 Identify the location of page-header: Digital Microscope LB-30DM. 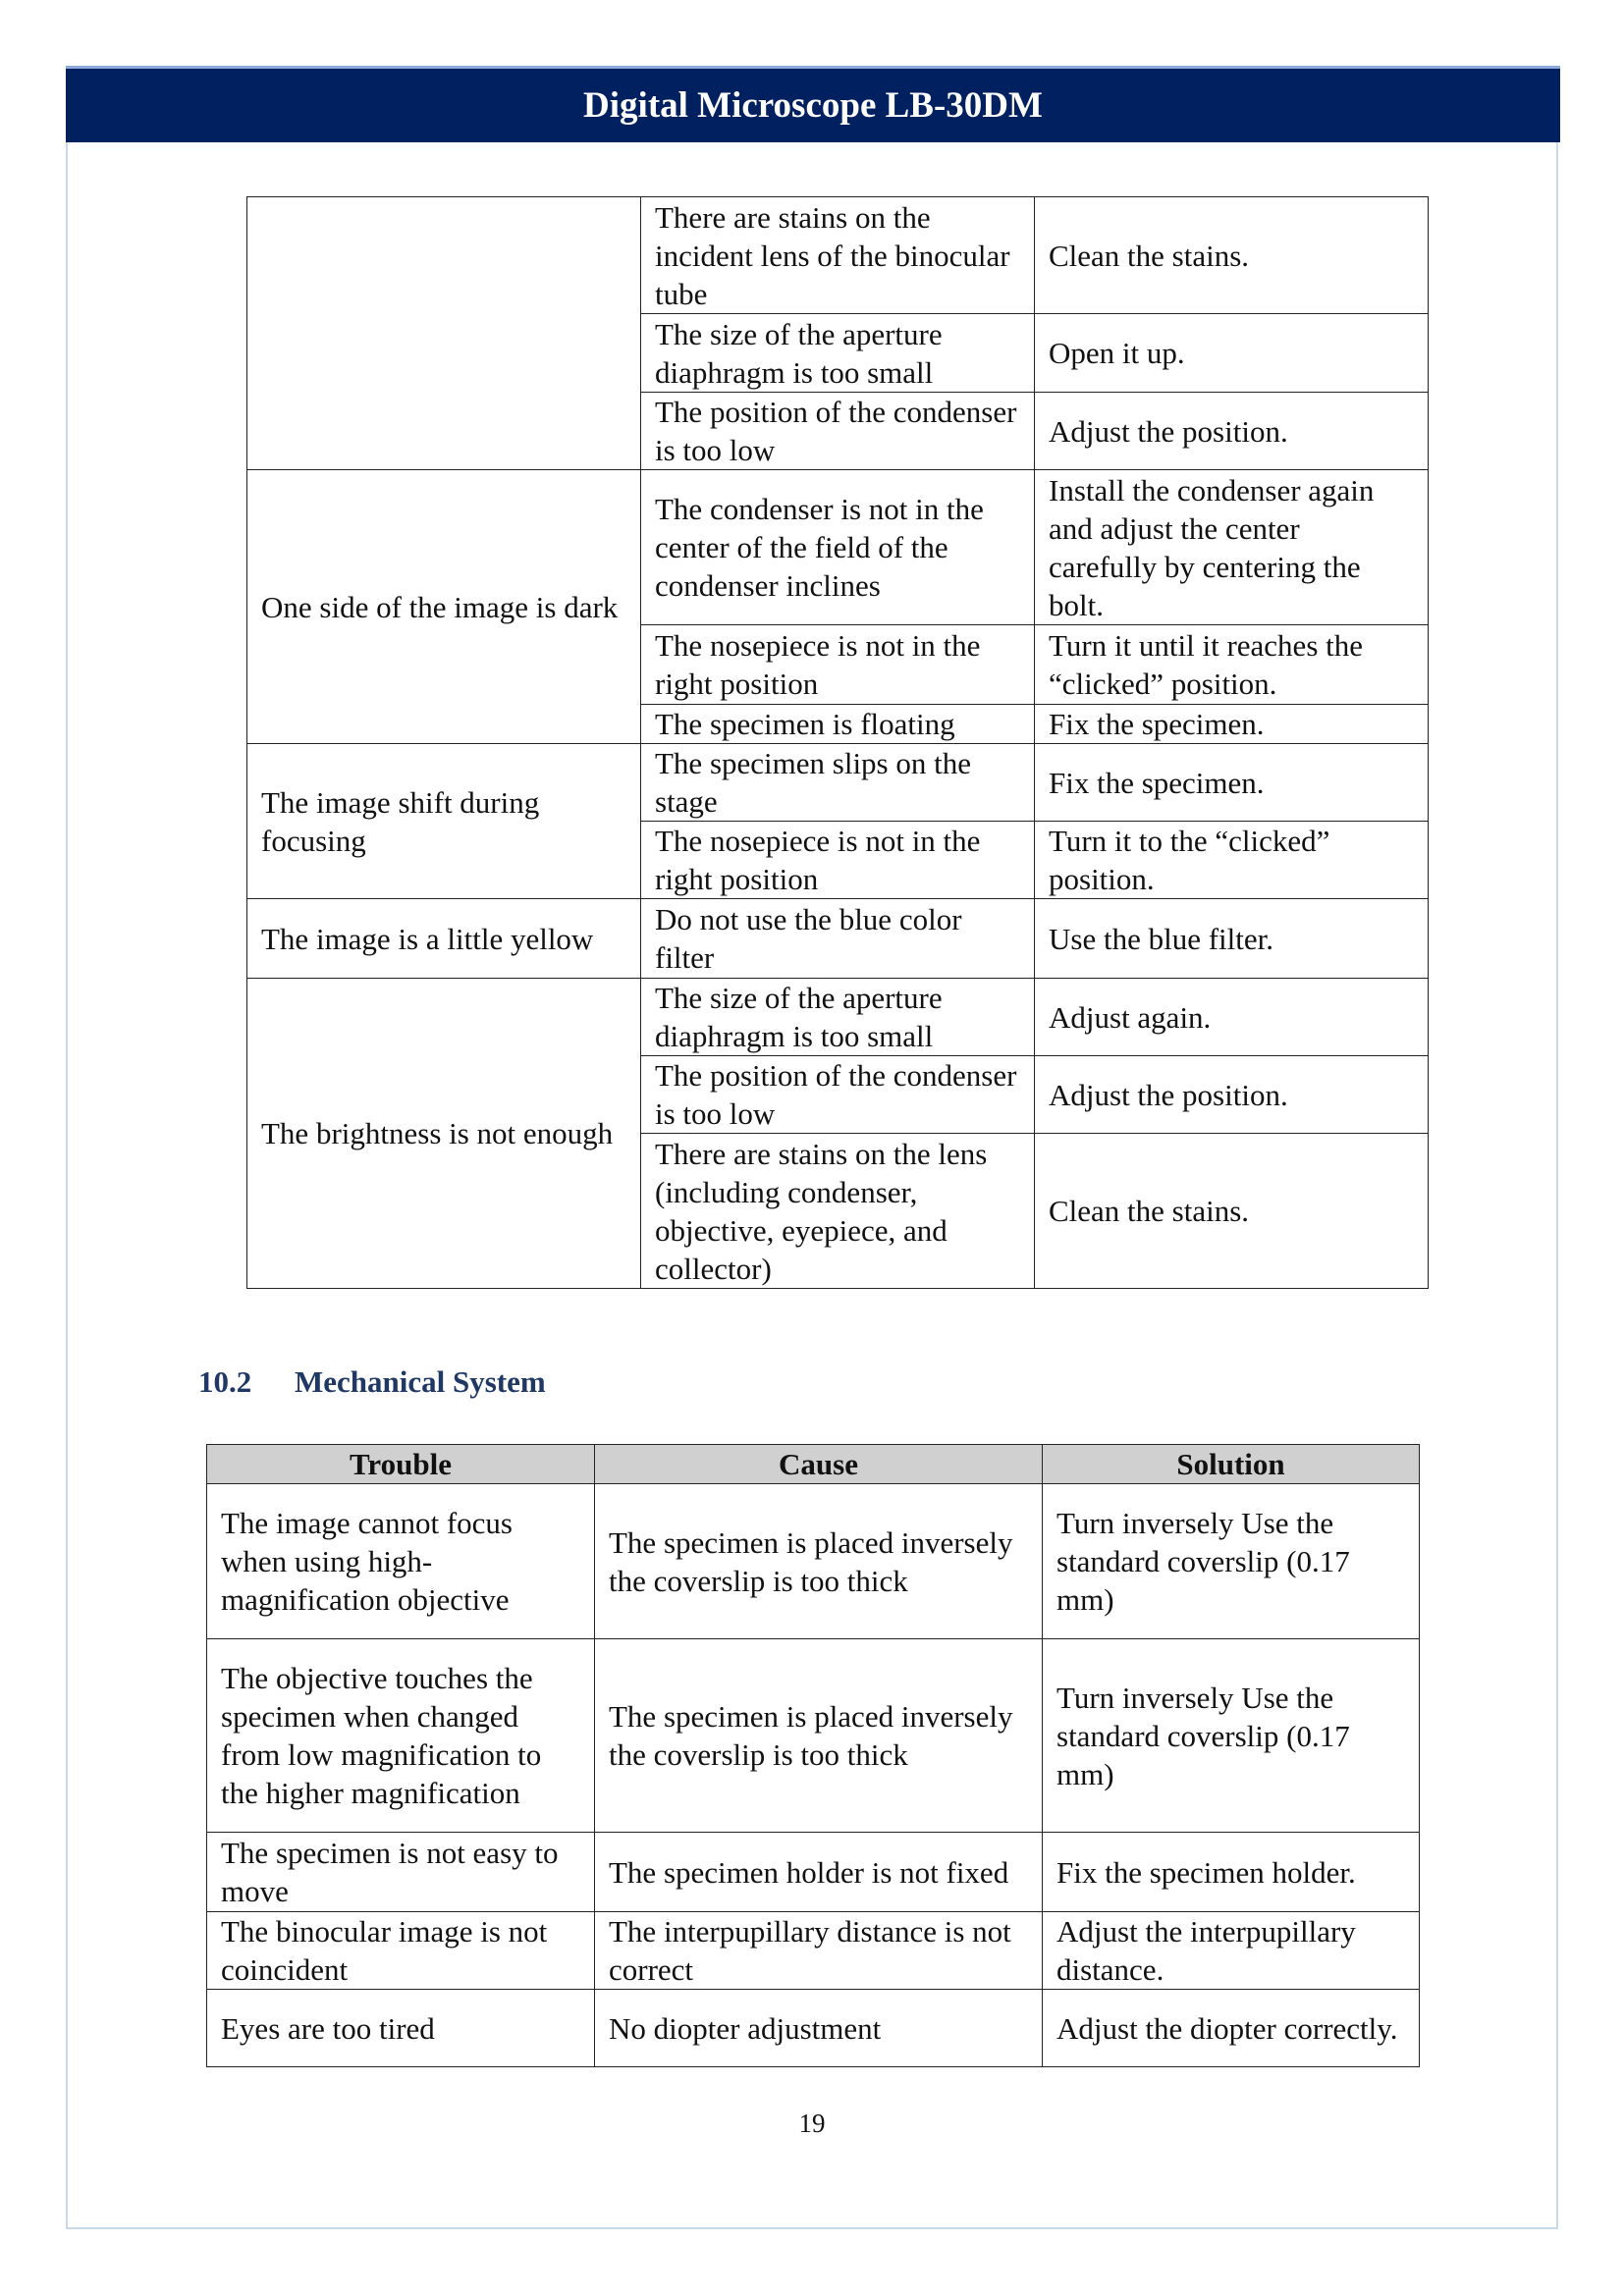
(813, 104).